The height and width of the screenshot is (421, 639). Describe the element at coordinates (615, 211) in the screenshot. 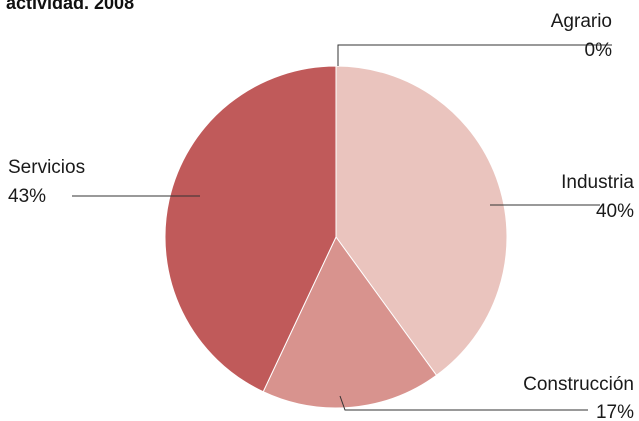

I see `slice-value-industria: 40%` at that location.